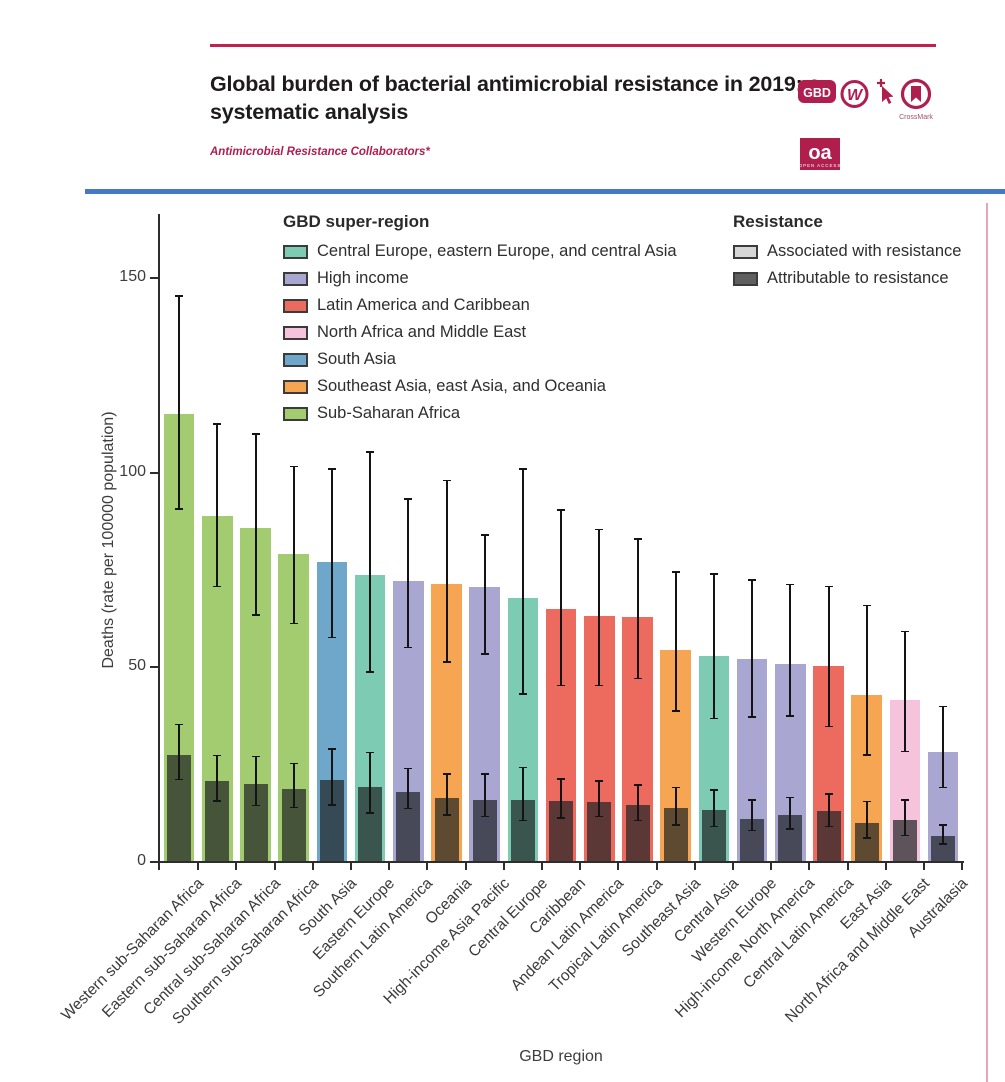 The image size is (1005, 1082). I want to click on legend-label: Sub-Saharan Africa, so click(389, 413).